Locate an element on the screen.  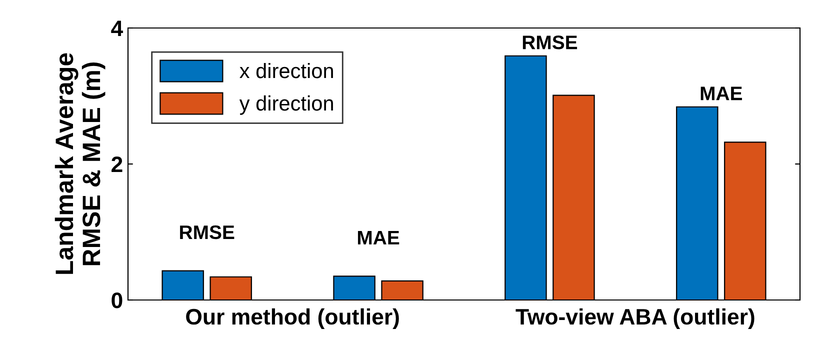
y-tick-label: 0 is located at coordinates (117, 300).